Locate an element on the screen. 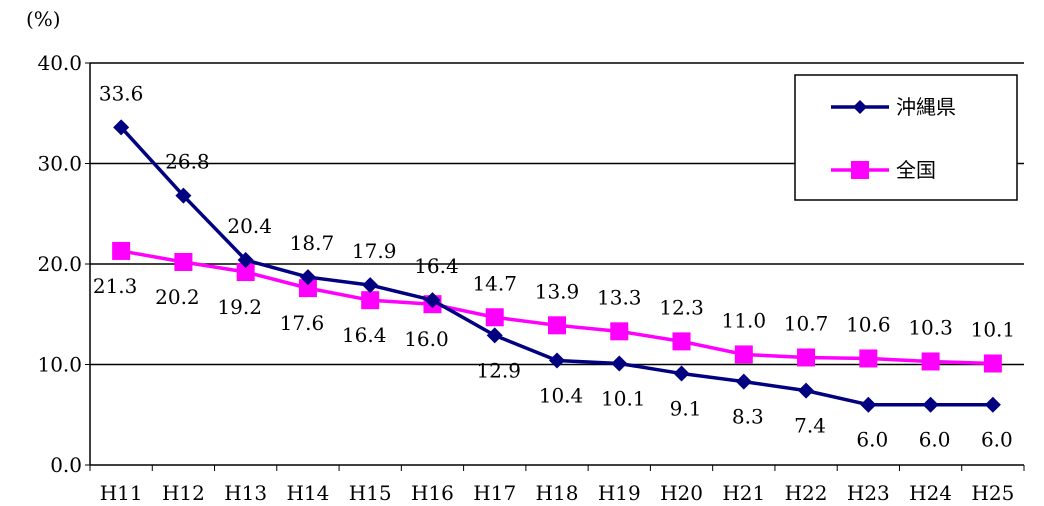 The image size is (1044, 506). data-label-national: 10.7 is located at coordinates (806, 323).